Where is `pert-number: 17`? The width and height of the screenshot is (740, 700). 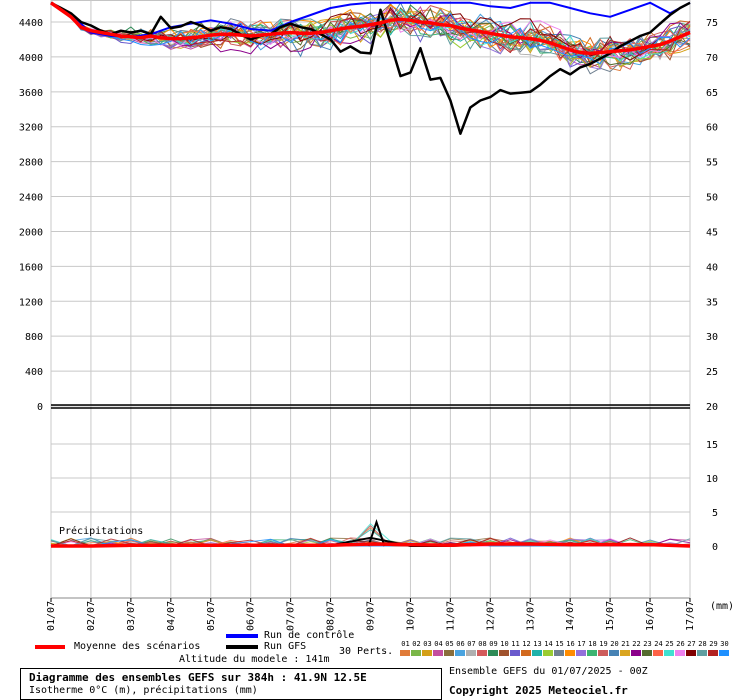
pert-number: 17 is located at coordinates (581, 644).